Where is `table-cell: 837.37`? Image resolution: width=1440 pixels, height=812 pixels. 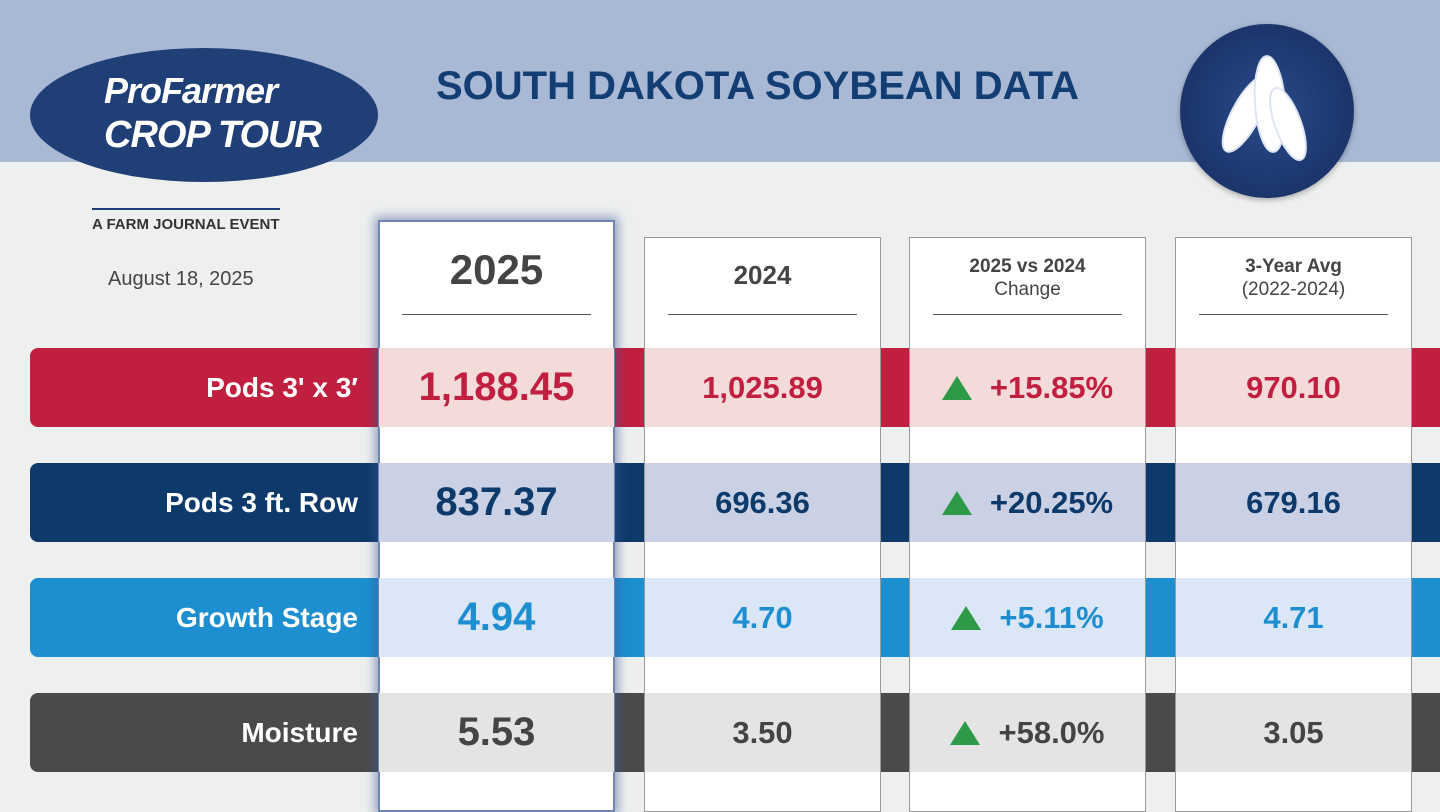
table-cell: 837.37 is located at coordinates (496, 502).